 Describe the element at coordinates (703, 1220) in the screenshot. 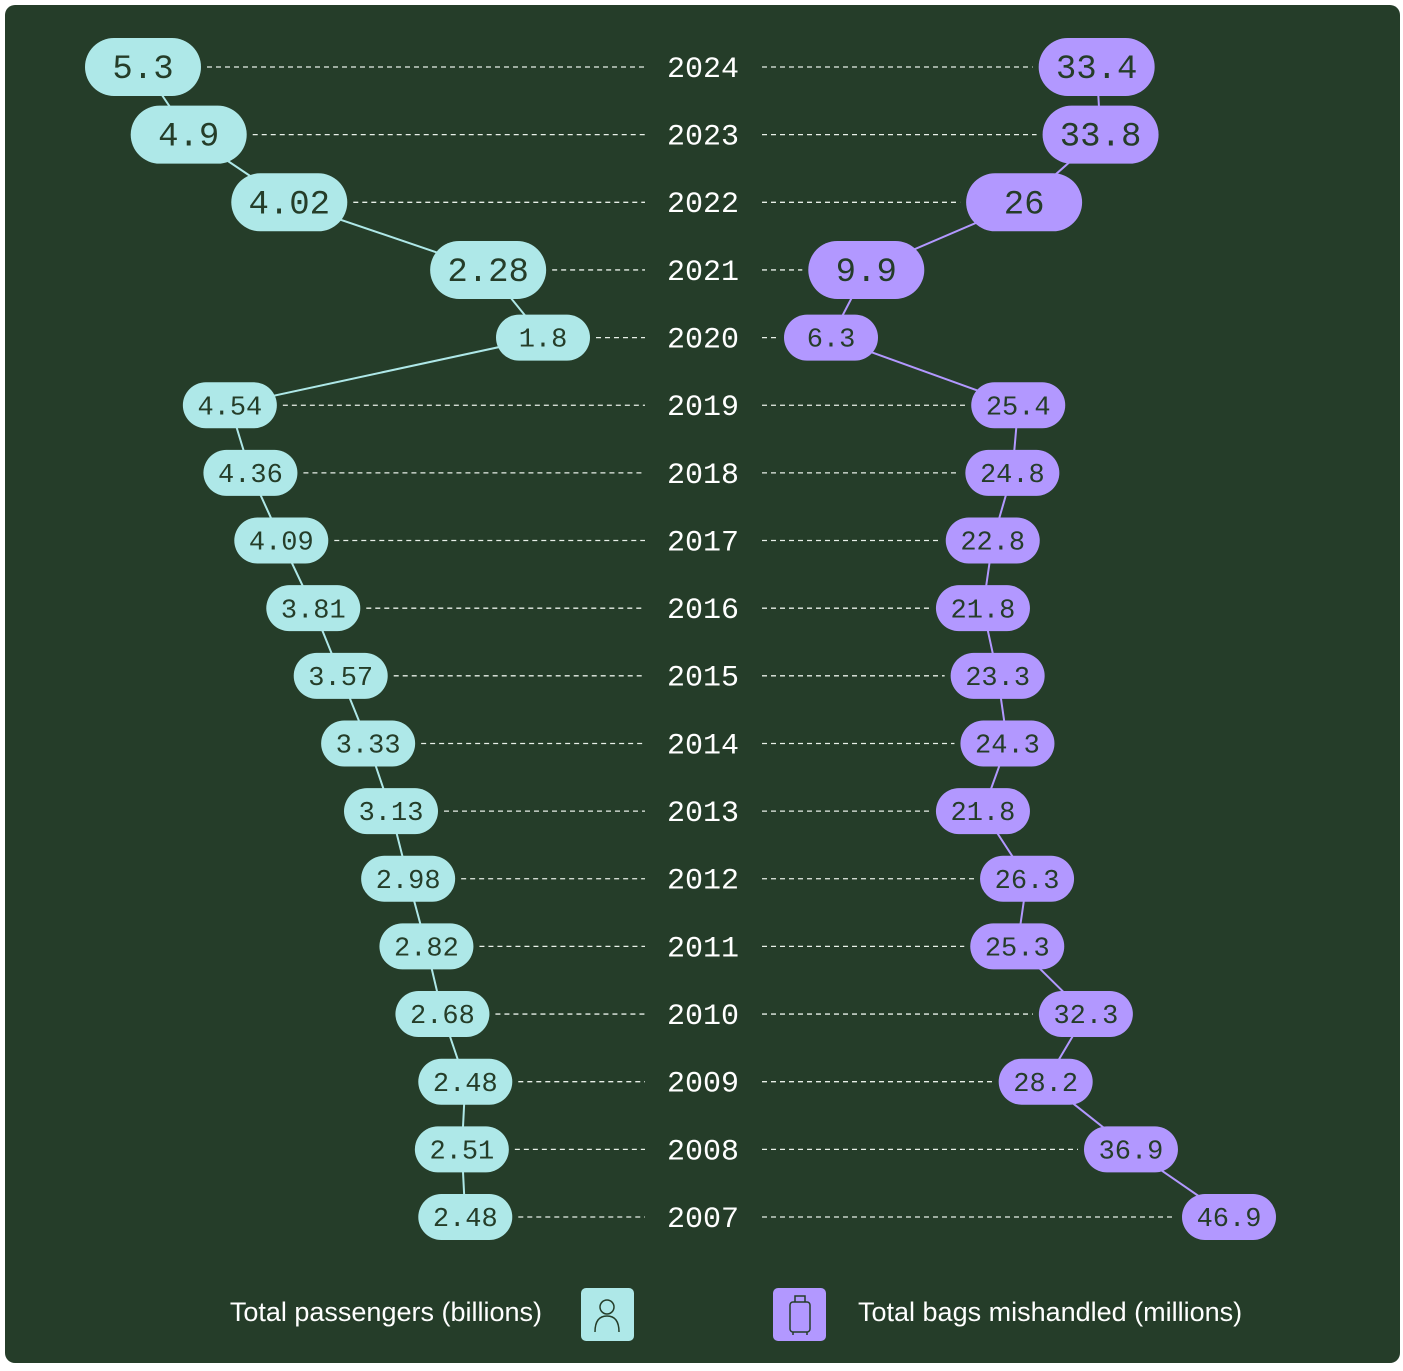

I see `year-label: 2007` at that location.